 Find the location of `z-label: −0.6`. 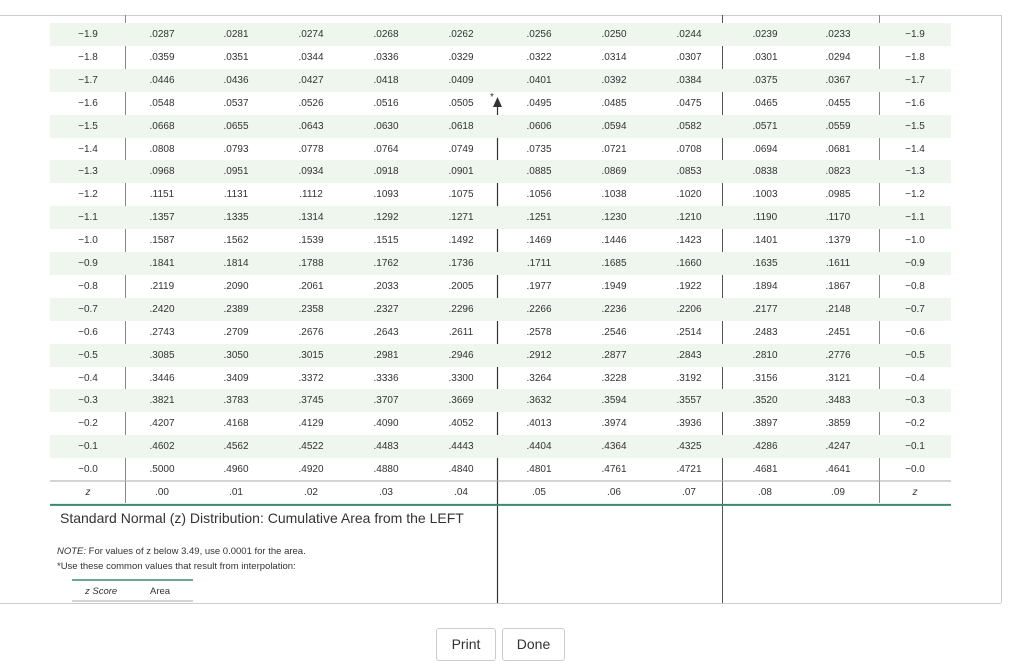

z-label: −0.6 is located at coordinates (88, 332).